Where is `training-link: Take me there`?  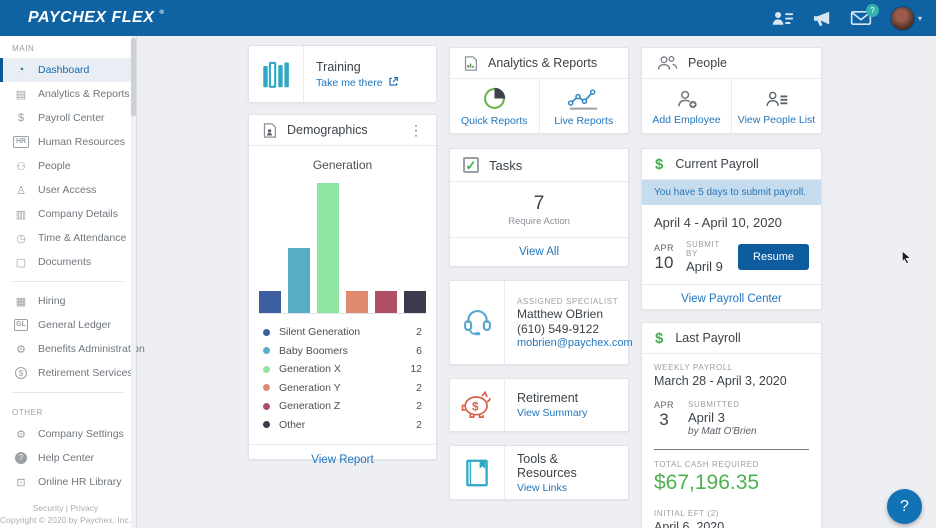
training-link: Take me there is located at coordinates (370, 82).